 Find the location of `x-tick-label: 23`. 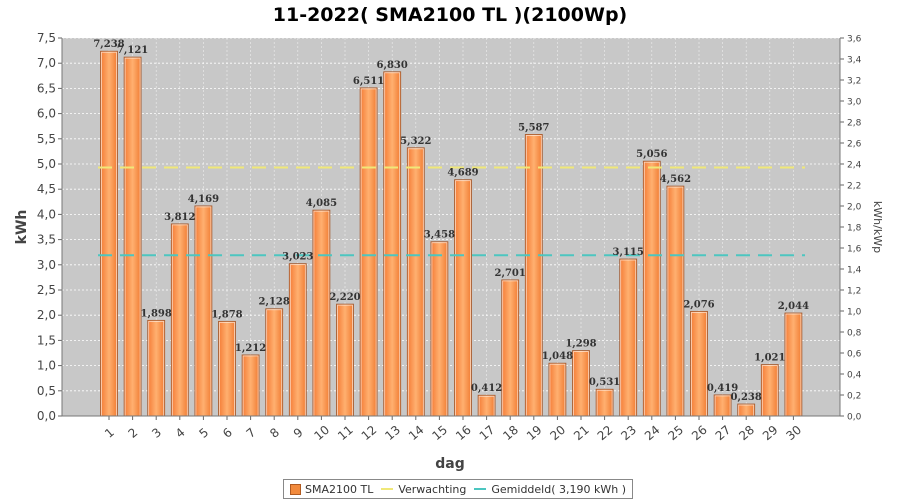

x-tick-label: 23 is located at coordinates (628, 433).